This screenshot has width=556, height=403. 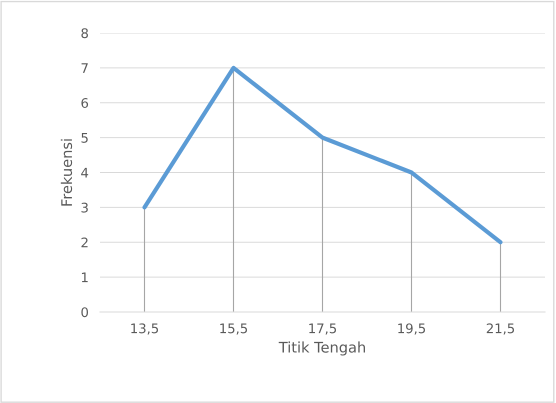 I want to click on x-tick-label: 17,5, so click(x=322, y=329).